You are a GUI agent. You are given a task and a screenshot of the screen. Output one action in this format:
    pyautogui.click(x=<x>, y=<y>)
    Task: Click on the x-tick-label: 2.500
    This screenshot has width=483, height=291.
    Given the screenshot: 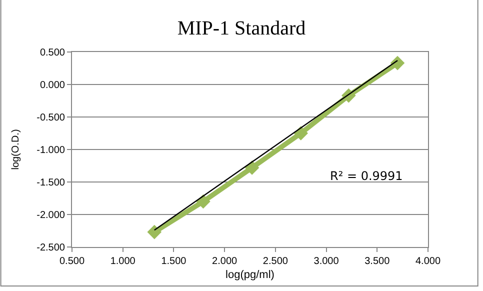 What is the action you would take?
    pyautogui.click(x=275, y=261)
    